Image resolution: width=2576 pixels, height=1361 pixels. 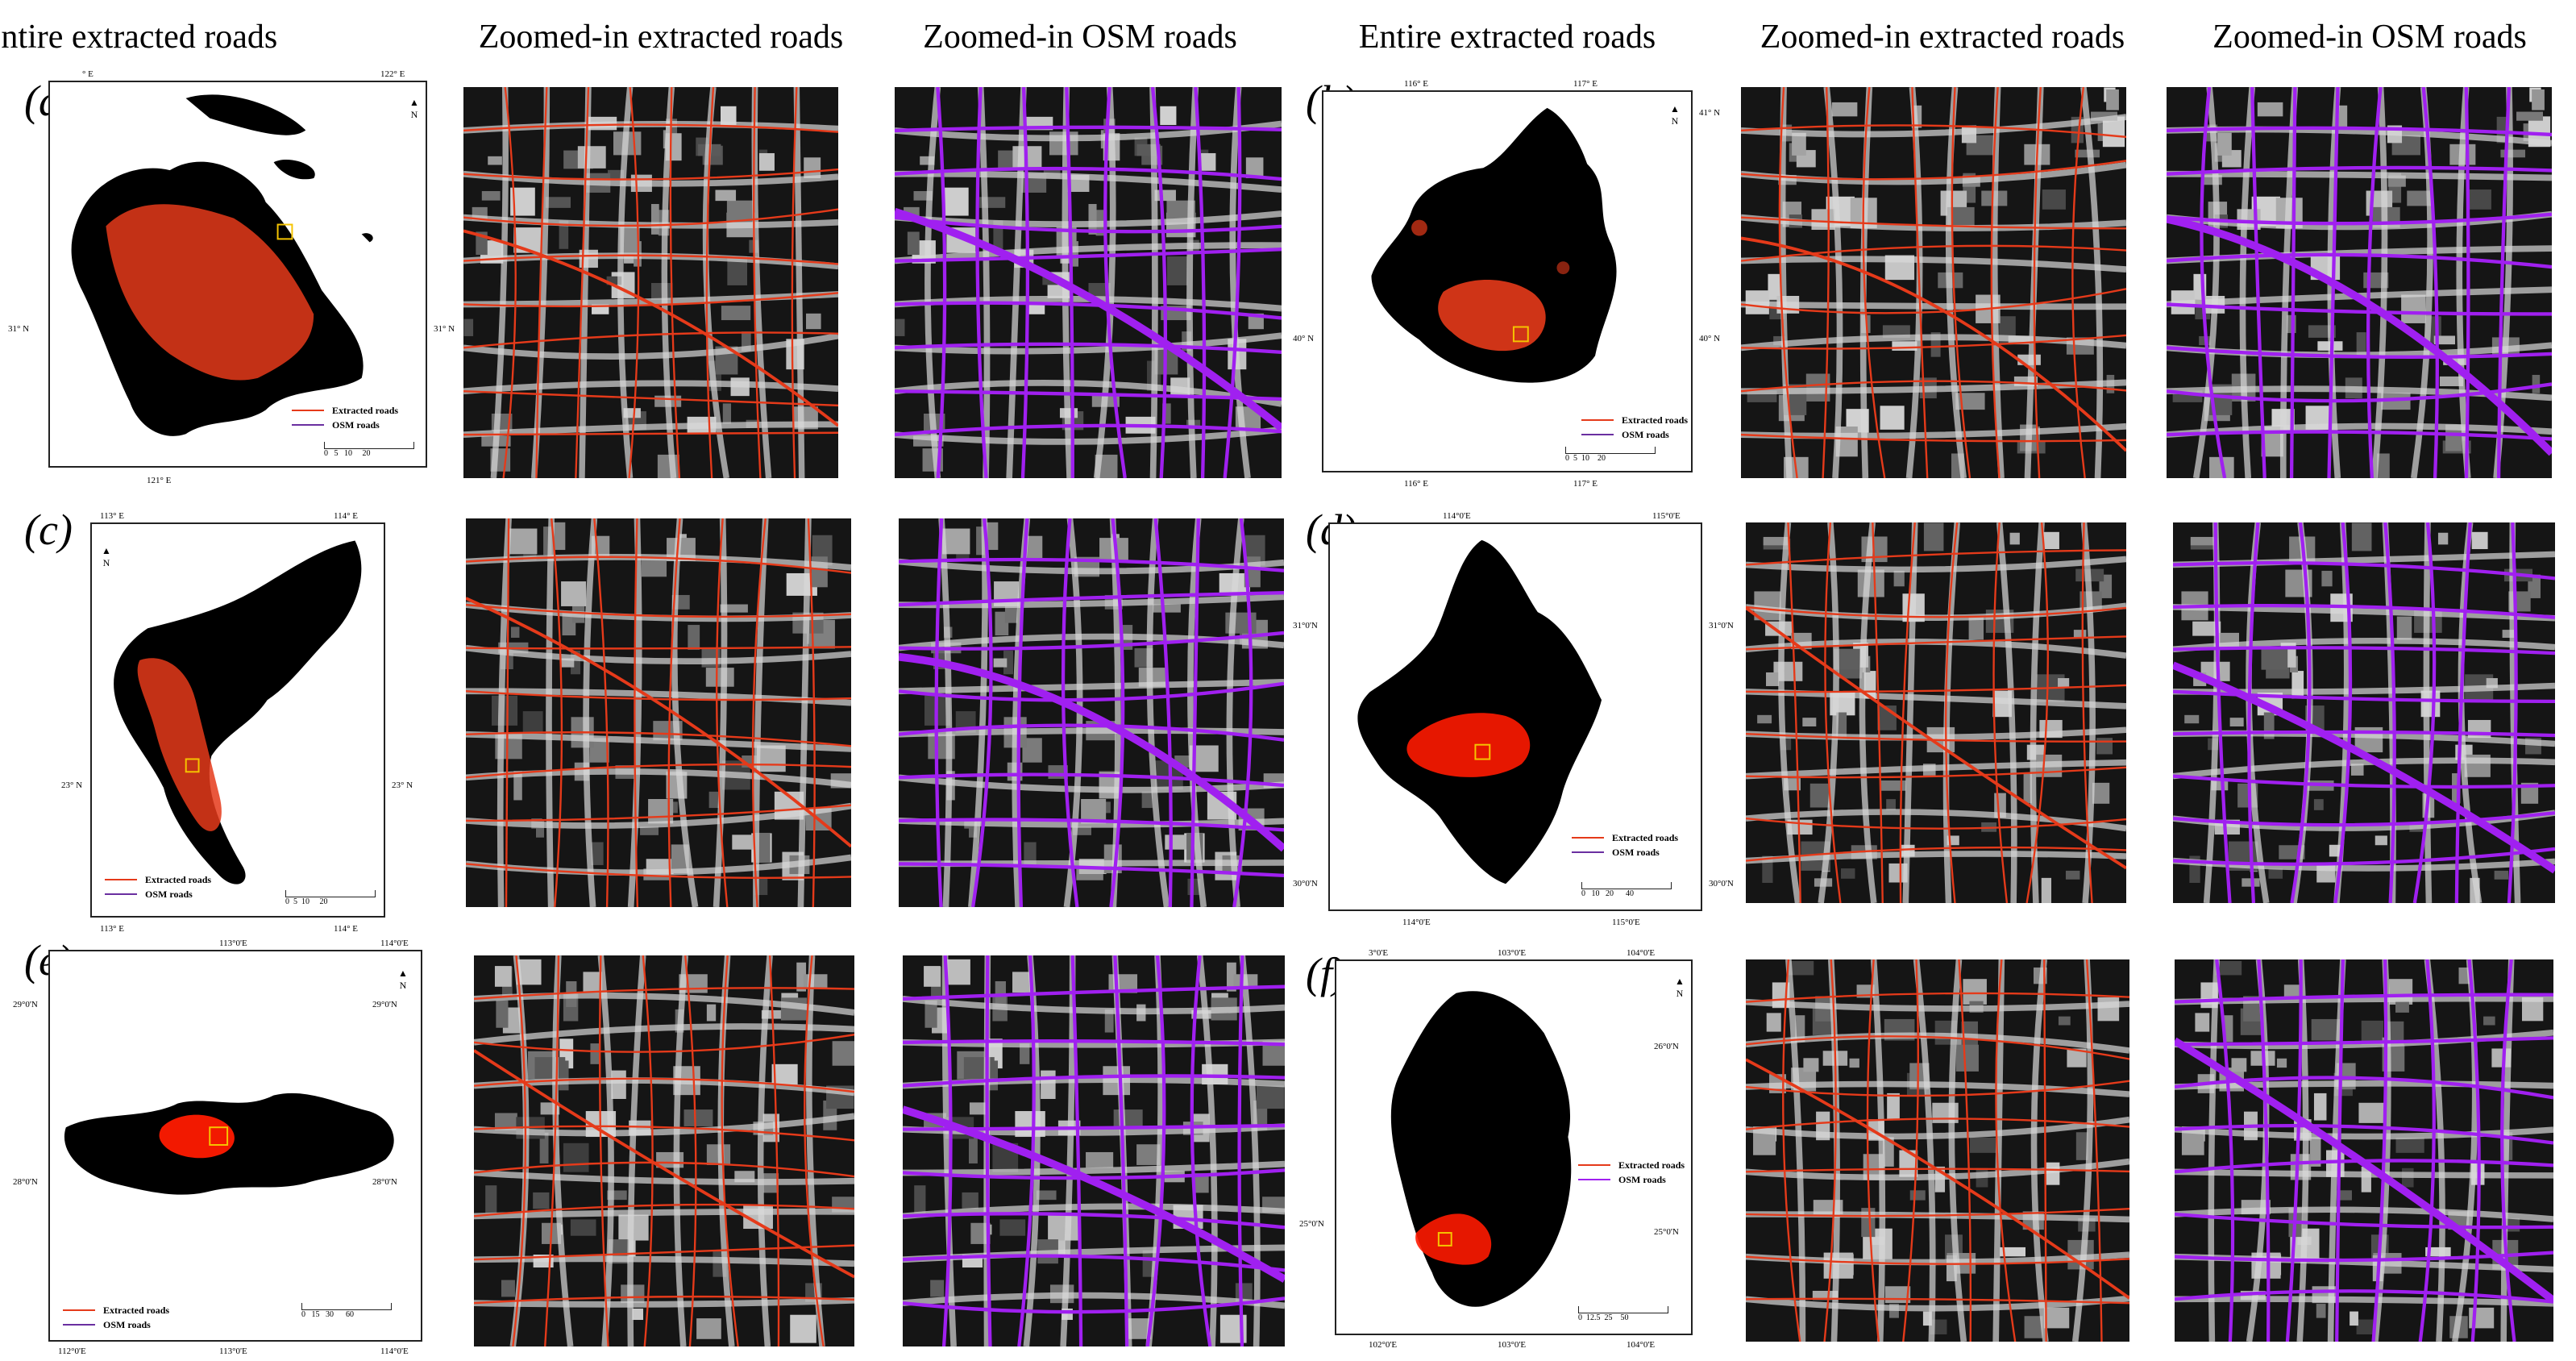 I want to click on extracted-legend-swatch, so click(x=308, y=410).